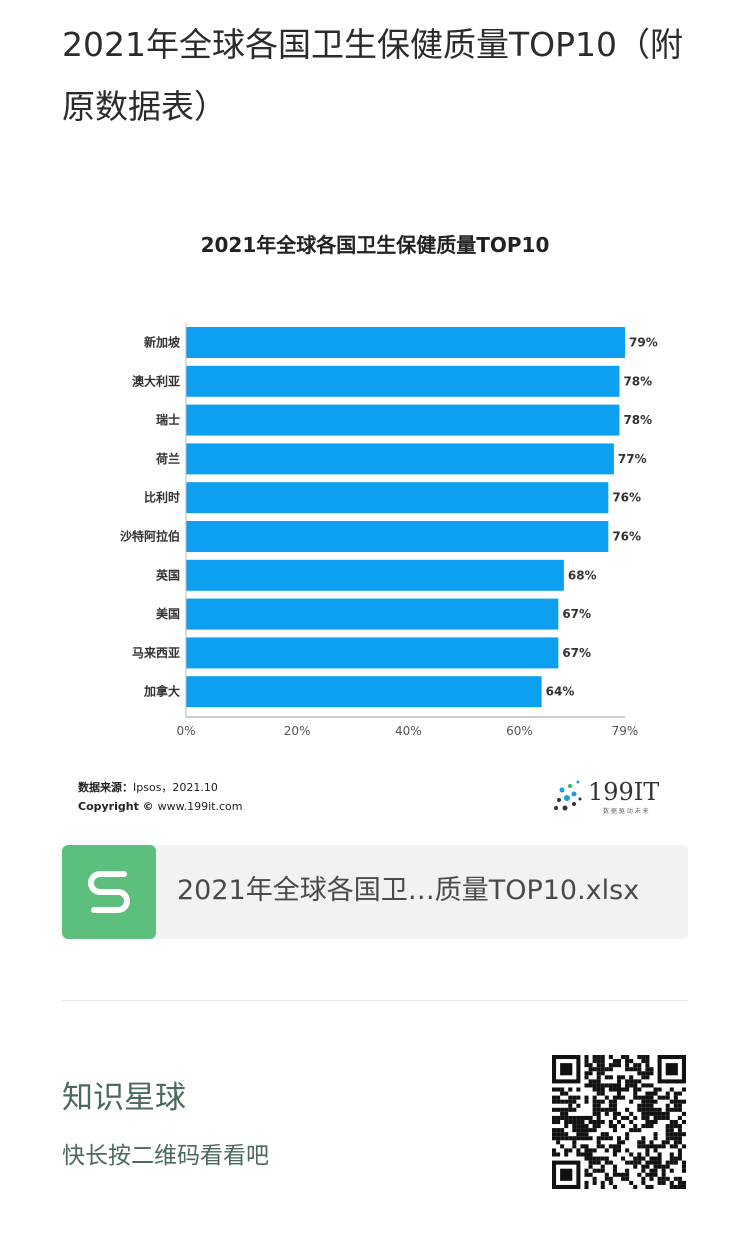 Image resolution: width=750 pixels, height=1242 pixels. Describe the element at coordinates (408, 731) in the screenshot. I see `x-tick-label: 40%` at that location.